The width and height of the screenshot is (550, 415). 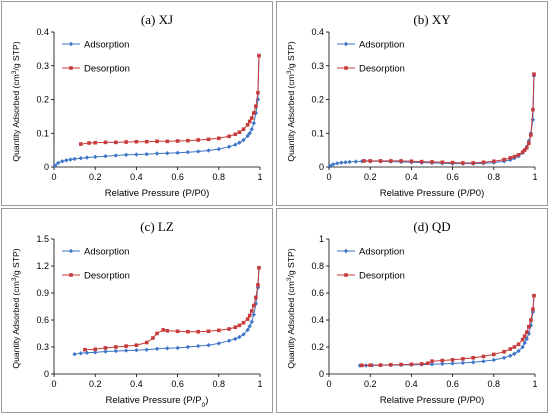 I want to click on y-tick-label: 0.6, so click(x=42, y=320).